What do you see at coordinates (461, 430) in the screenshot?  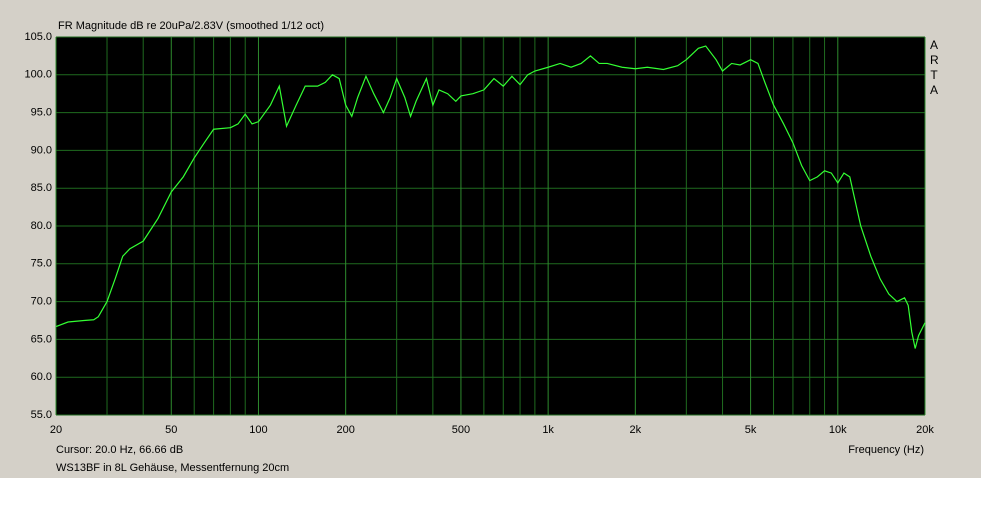 I see `x-tick-label: 500` at bounding box center [461, 430].